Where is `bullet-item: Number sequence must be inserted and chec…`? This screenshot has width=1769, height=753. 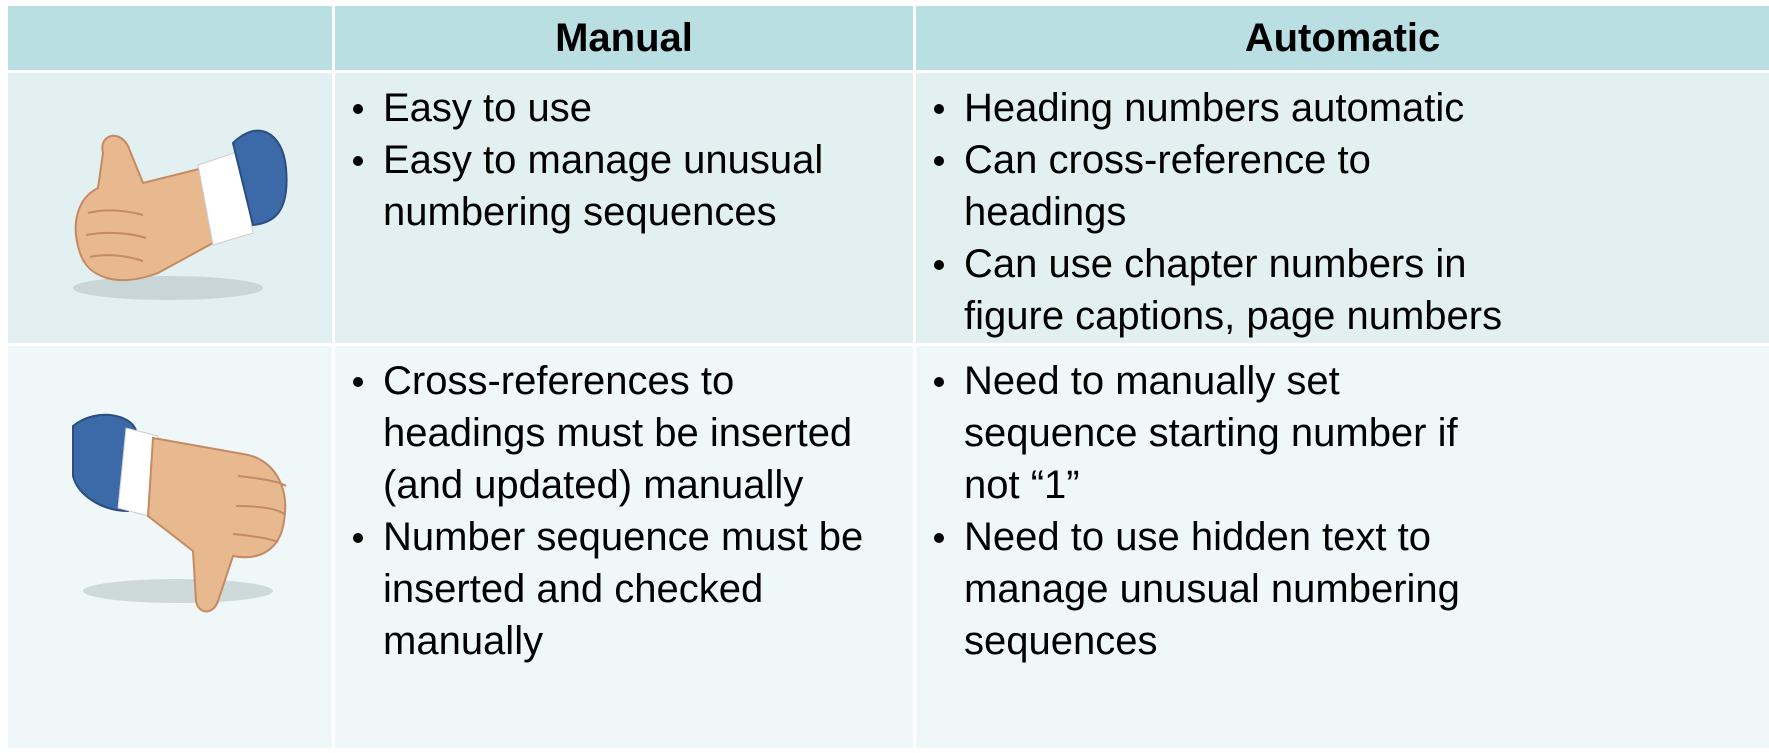
bullet-item: Number sequence must be inserted and chec… is located at coordinates (624, 589).